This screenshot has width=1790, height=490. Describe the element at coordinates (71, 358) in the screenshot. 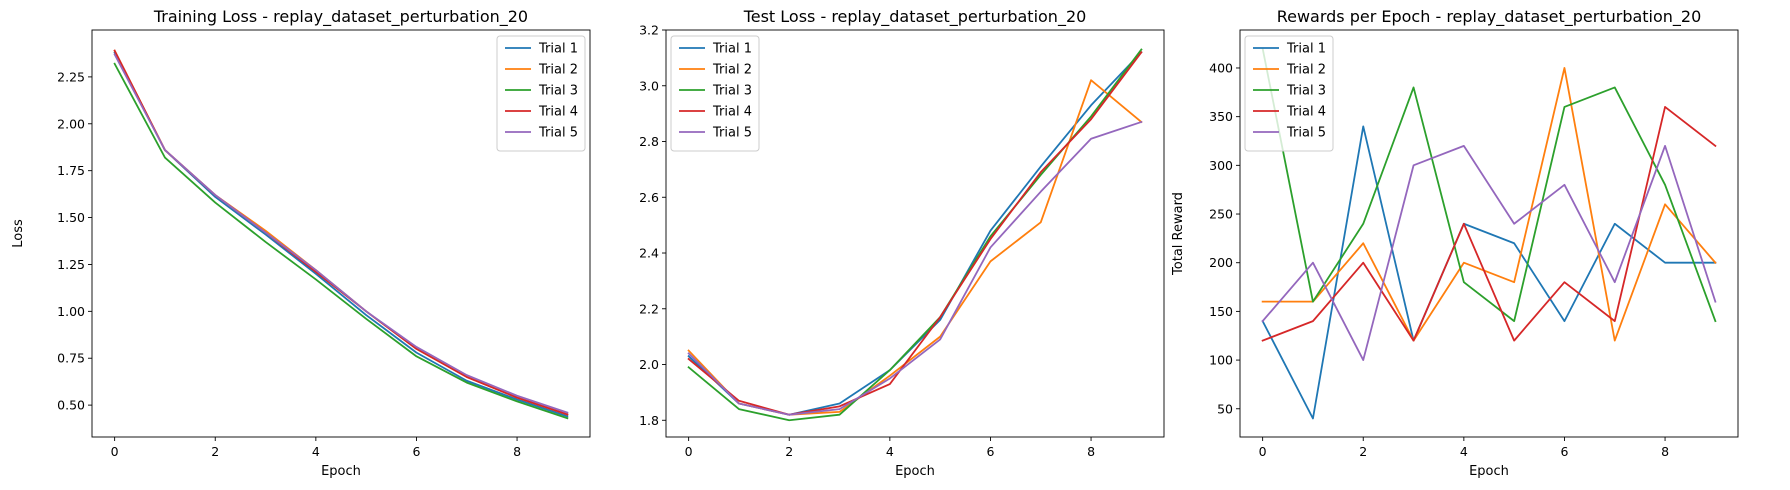

I see `y-tick-label: 0.75` at that location.